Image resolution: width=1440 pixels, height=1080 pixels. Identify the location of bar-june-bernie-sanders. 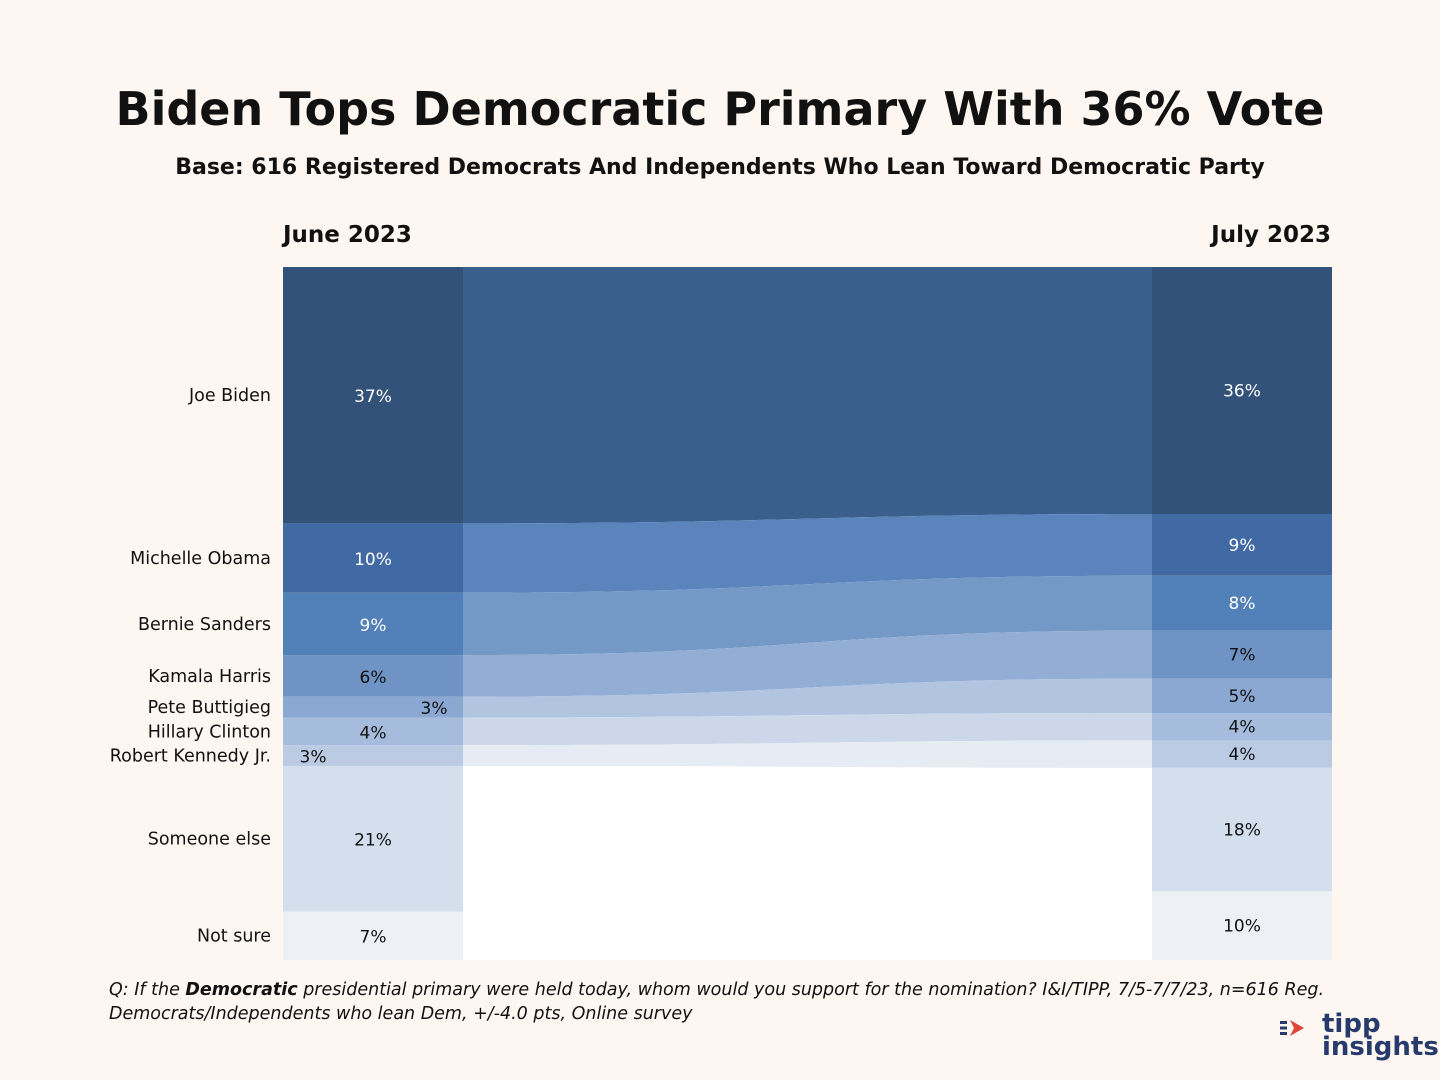
(373, 624).